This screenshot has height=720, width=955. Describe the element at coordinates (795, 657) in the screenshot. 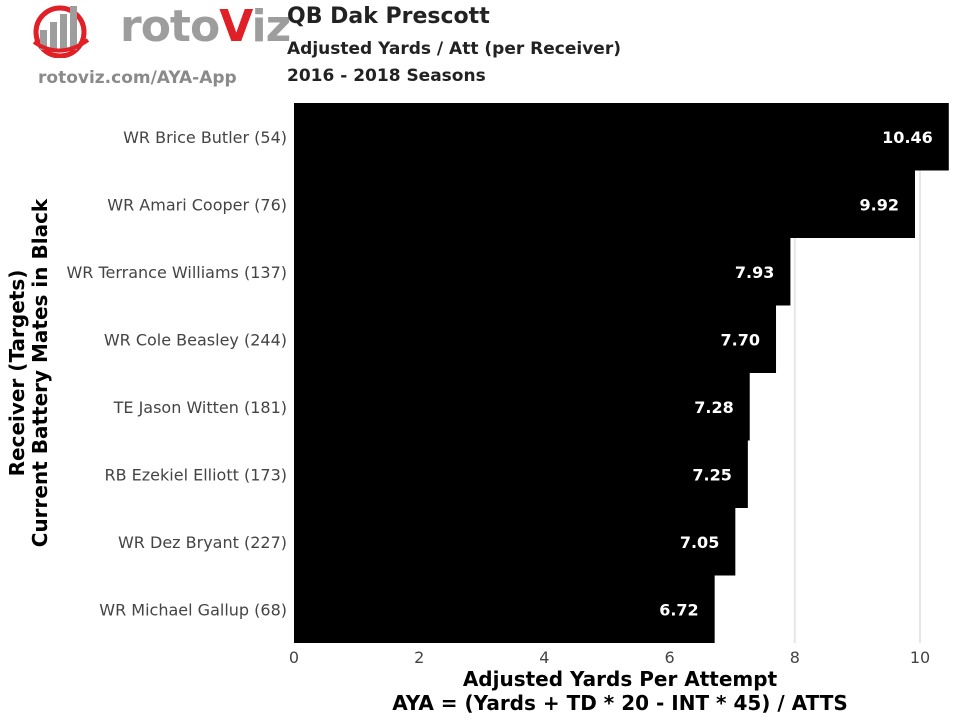

I see `x-tick-label: 8` at that location.